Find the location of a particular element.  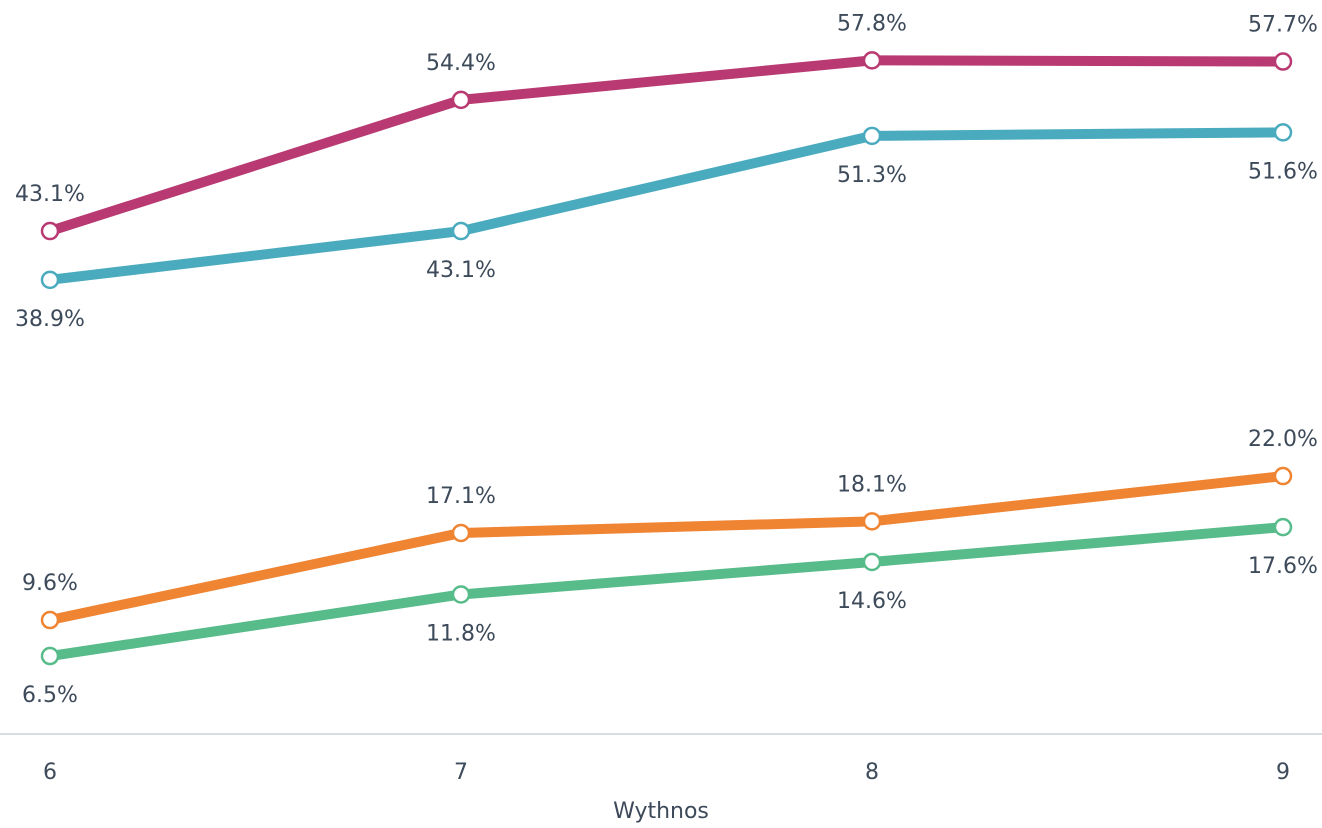

data-label: 54.4% is located at coordinates (461, 63).